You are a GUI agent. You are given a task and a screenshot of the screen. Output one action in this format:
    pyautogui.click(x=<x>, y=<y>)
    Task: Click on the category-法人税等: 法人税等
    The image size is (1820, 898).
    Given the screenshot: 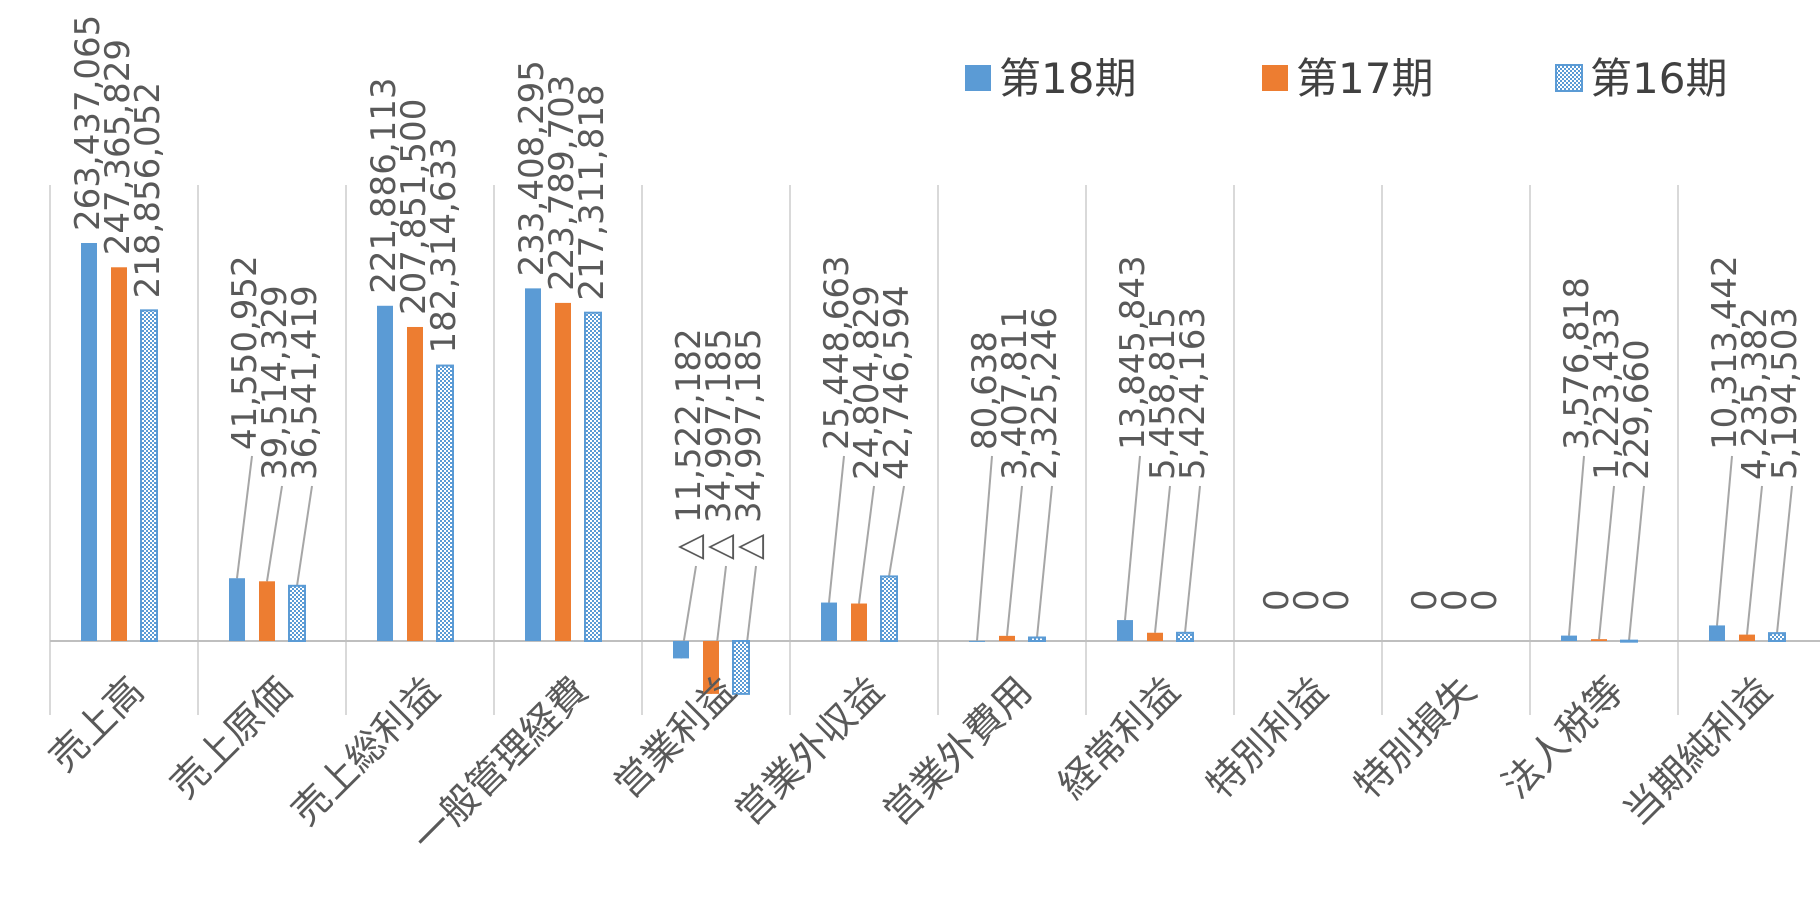 What is the action you would take?
    pyautogui.click(x=1563, y=737)
    